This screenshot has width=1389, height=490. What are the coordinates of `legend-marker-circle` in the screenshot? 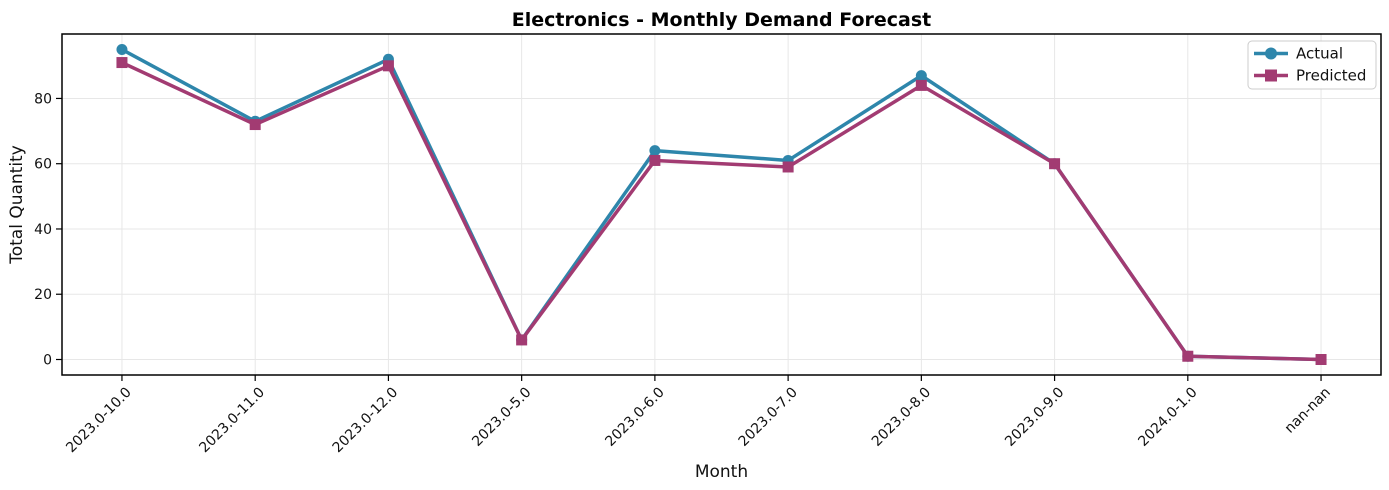 It's located at (1271, 53).